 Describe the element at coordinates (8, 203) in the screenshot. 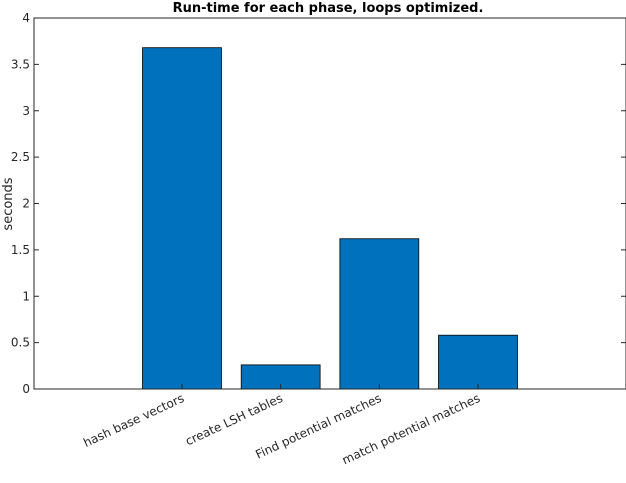

I see `y-axis-label: seconds` at that location.